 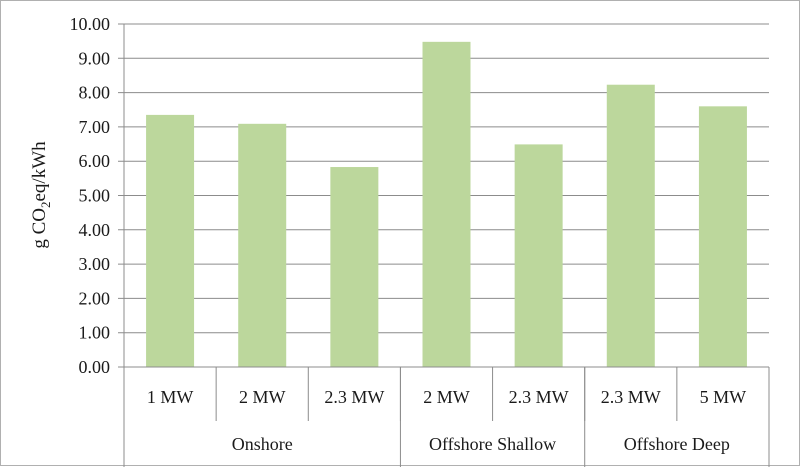 I want to click on y-axis-label-pre: g CO, so click(x=39, y=228).